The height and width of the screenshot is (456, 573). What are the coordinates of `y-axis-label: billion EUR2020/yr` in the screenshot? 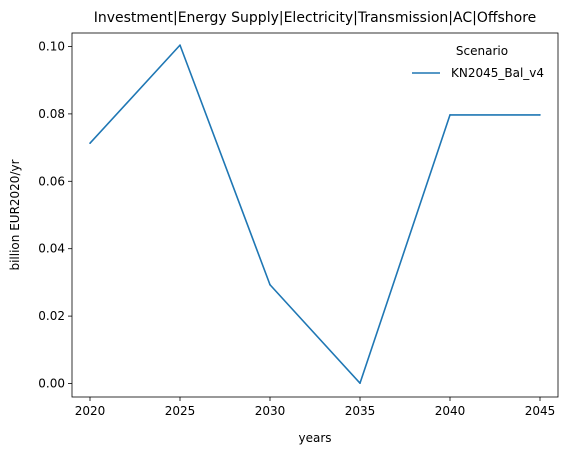 It's located at (15, 214).